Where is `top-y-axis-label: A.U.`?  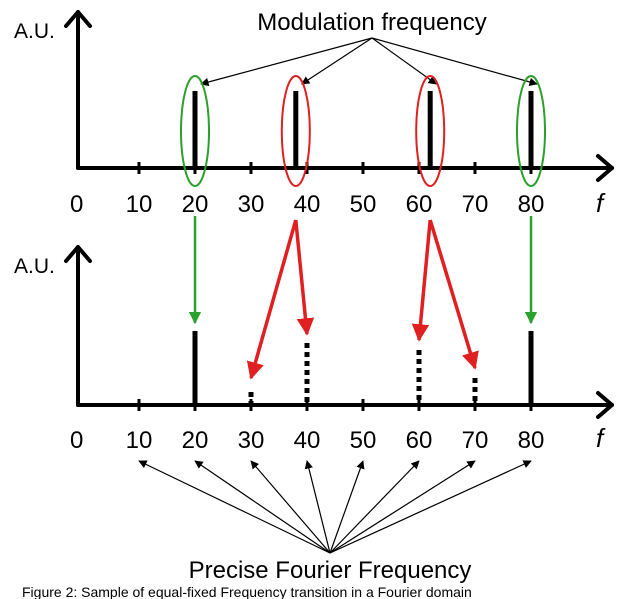 top-y-axis-label: A.U. is located at coordinates (34, 31).